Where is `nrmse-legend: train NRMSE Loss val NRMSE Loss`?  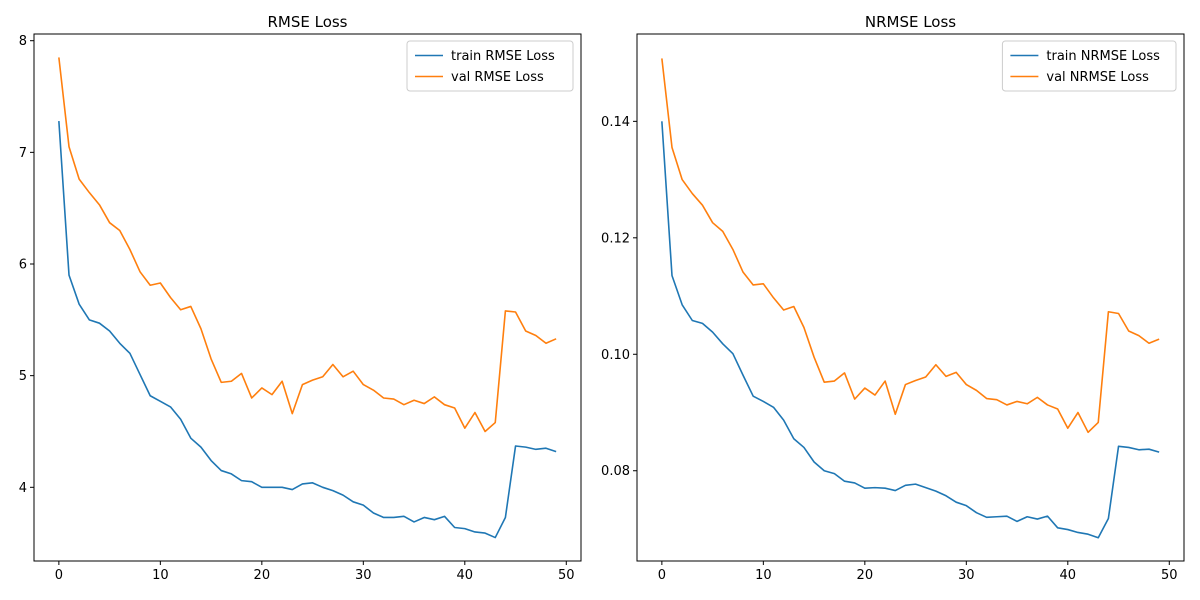
nrmse-legend: train NRMSE Loss val NRMSE Loss is located at coordinates (1089, 66).